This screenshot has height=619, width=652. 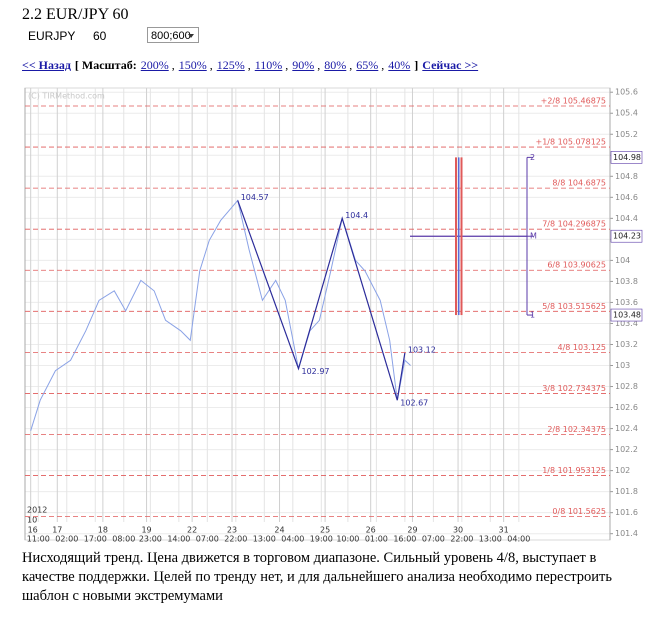 What do you see at coordinates (622, 365) in the screenshot?
I see `y-tick-label: 103` at bounding box center [622, 365].